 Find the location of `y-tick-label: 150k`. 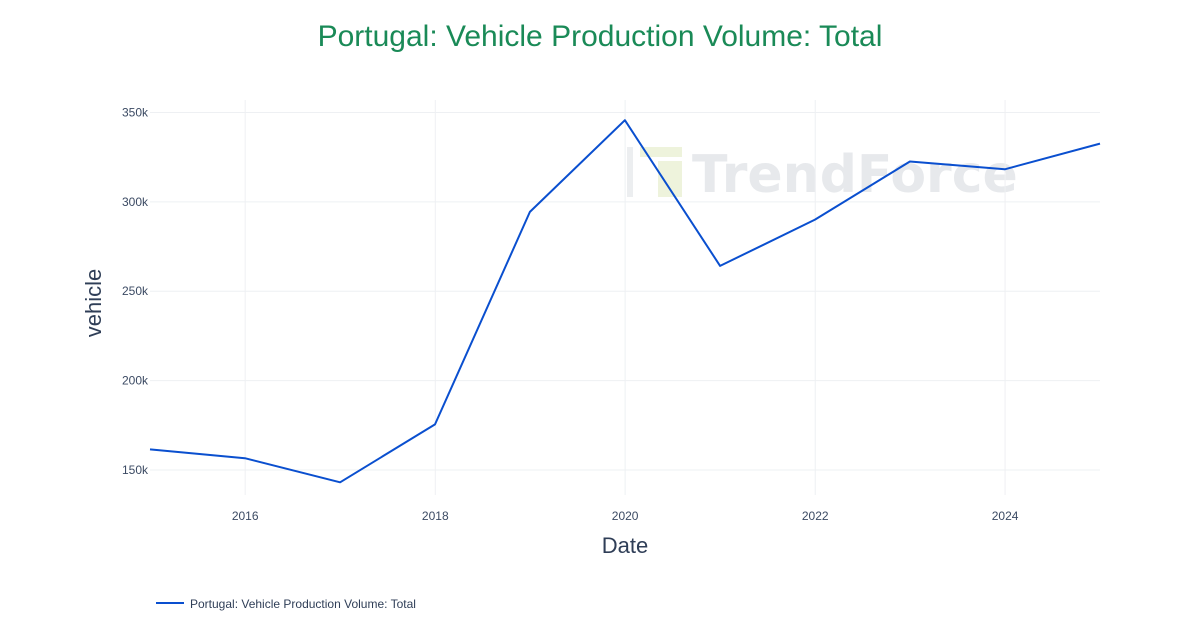

y-tick-label: 150k is located at coordinates (135, 470).